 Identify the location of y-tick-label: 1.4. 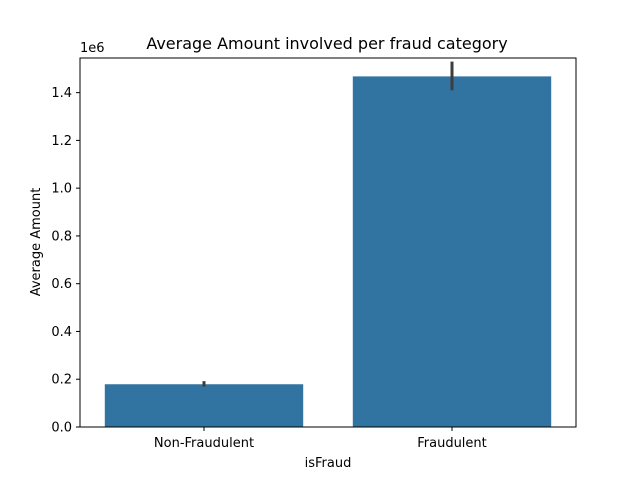
(61, 93).